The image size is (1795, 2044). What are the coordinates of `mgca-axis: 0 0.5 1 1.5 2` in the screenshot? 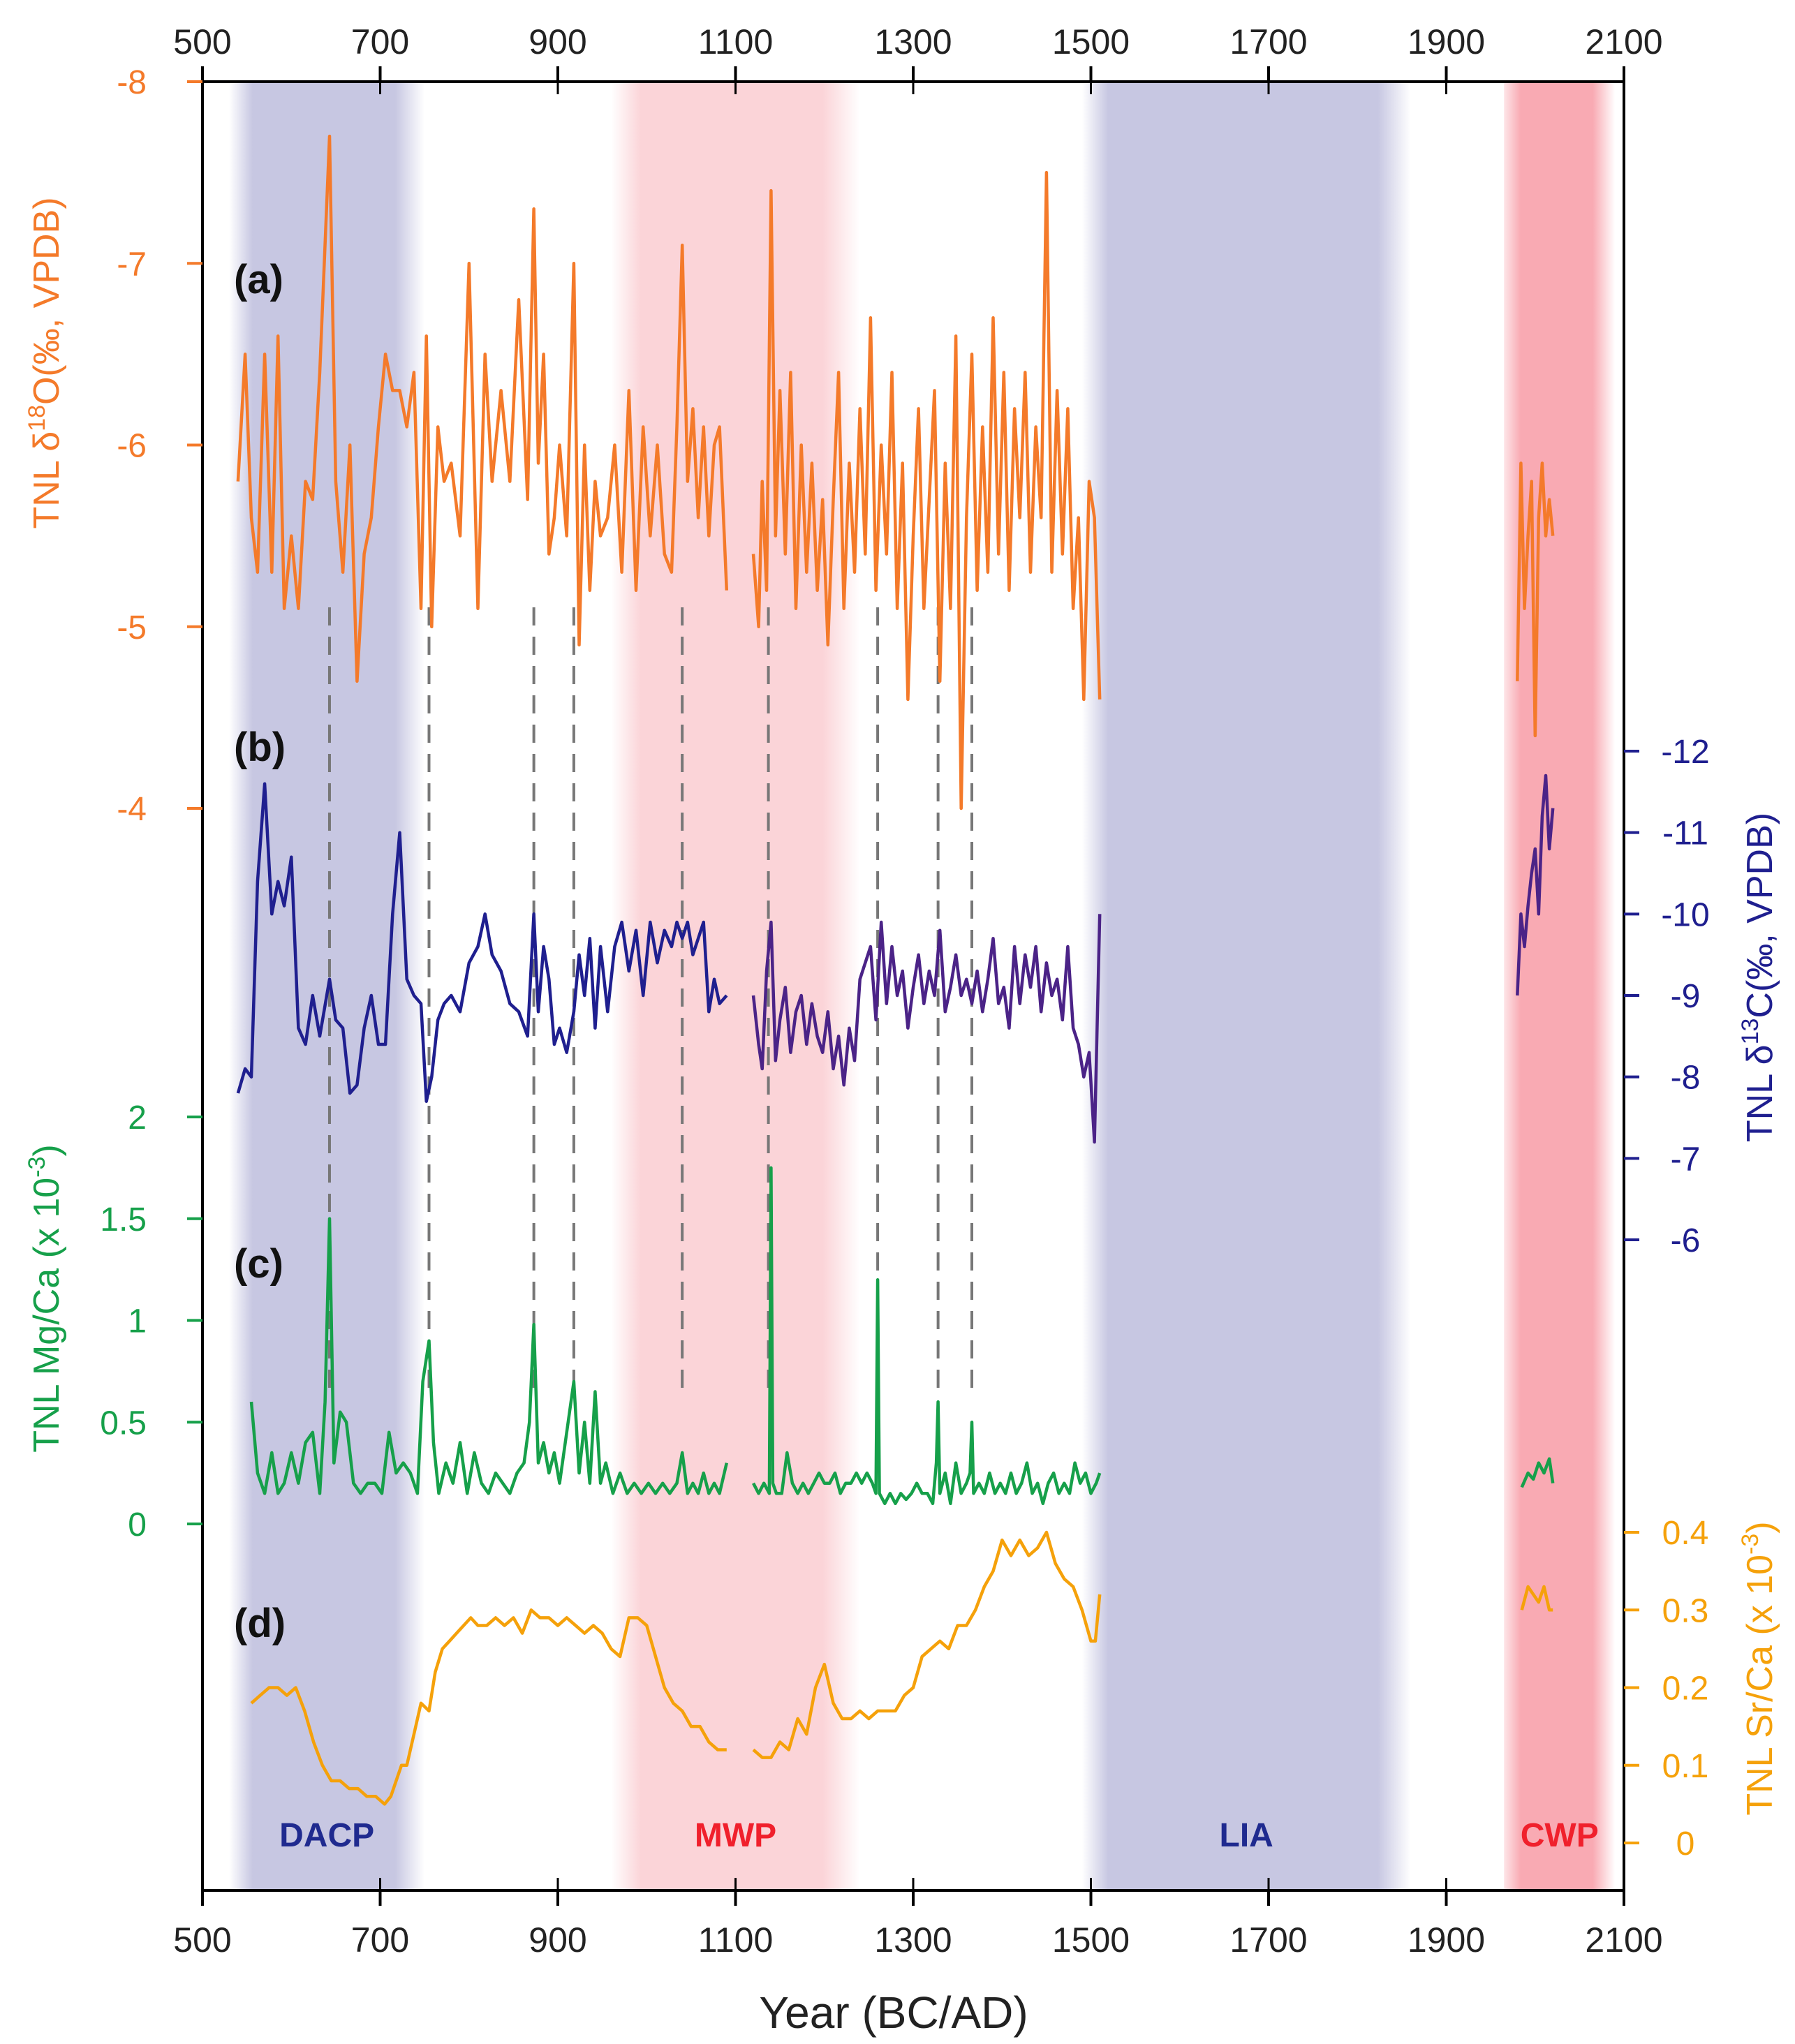 It's located at (151, 1321).